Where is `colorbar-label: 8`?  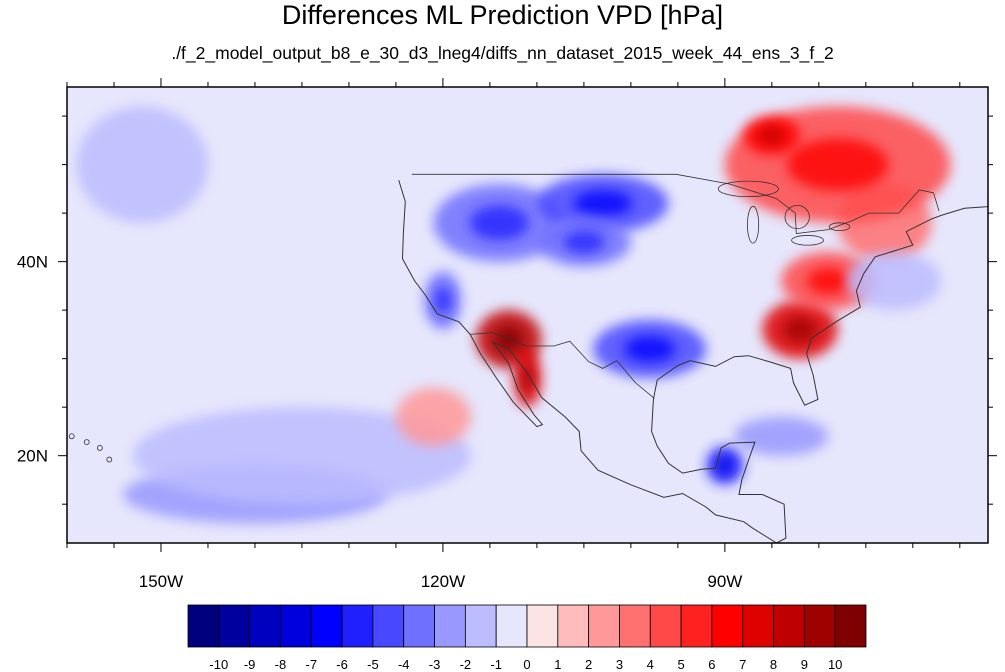 colorbar-label: 8 is located at coordinates (773, 664).